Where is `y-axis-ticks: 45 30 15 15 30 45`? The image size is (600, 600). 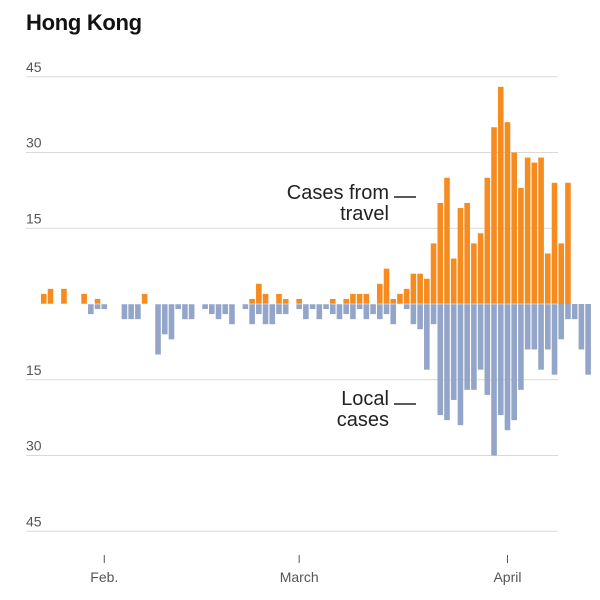
y-axis-ticks: 45 30 15 15 30 45 is located at coordinates (34, 294).